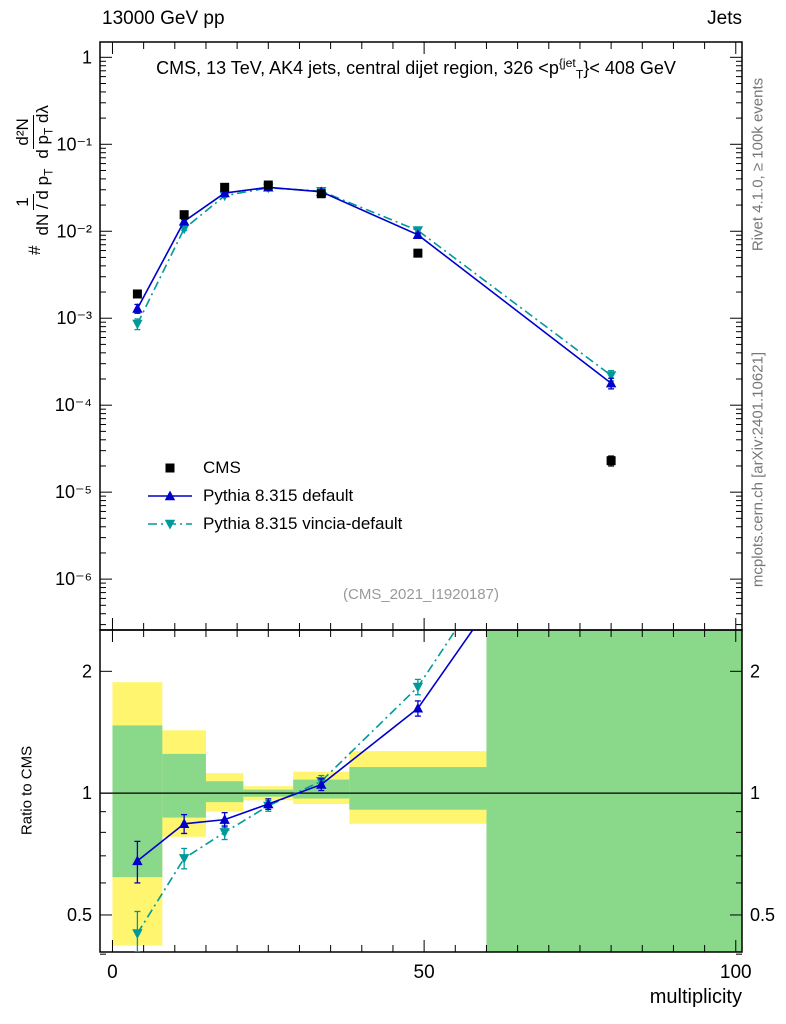 The width and height of the screenshot is (786, 1024). I want to click on legend-label-cms: CMS, so click(222, 467).